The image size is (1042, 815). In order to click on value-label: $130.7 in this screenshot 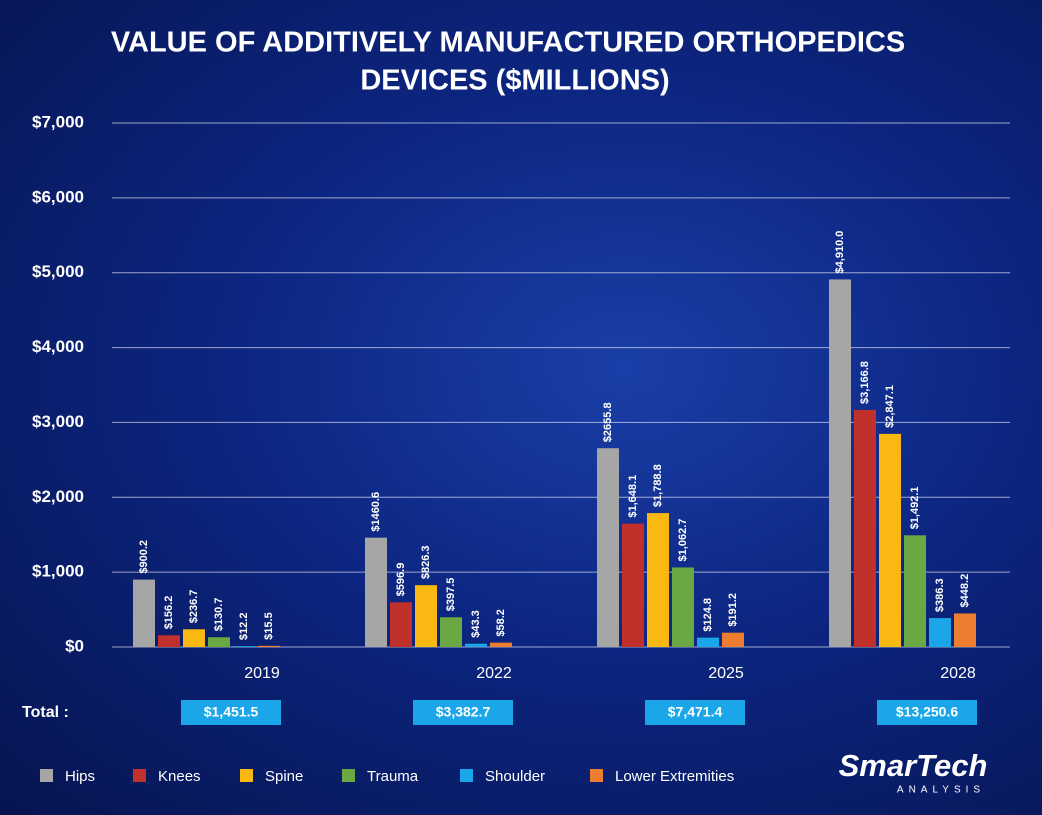, I will do `click(219, 615)`.